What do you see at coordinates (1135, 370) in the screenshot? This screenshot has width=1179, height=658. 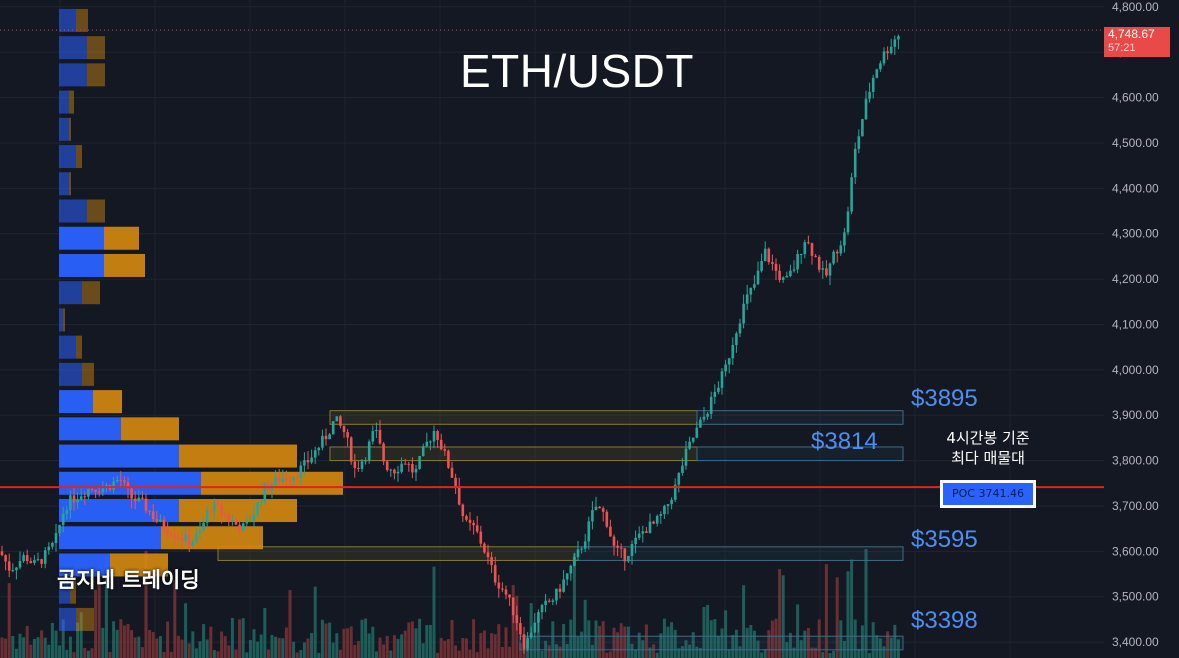 I see `y-tick-label: 4,000.00` at bounding box center [1135, 370].